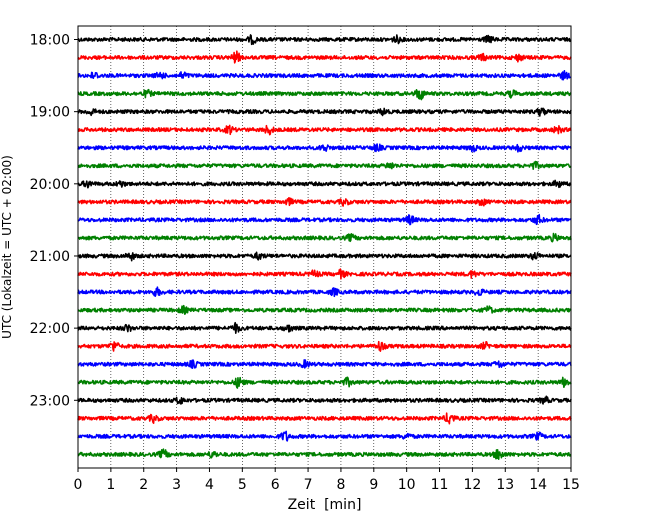  I want to click on x-tick-label: 9, so click(373, 485).